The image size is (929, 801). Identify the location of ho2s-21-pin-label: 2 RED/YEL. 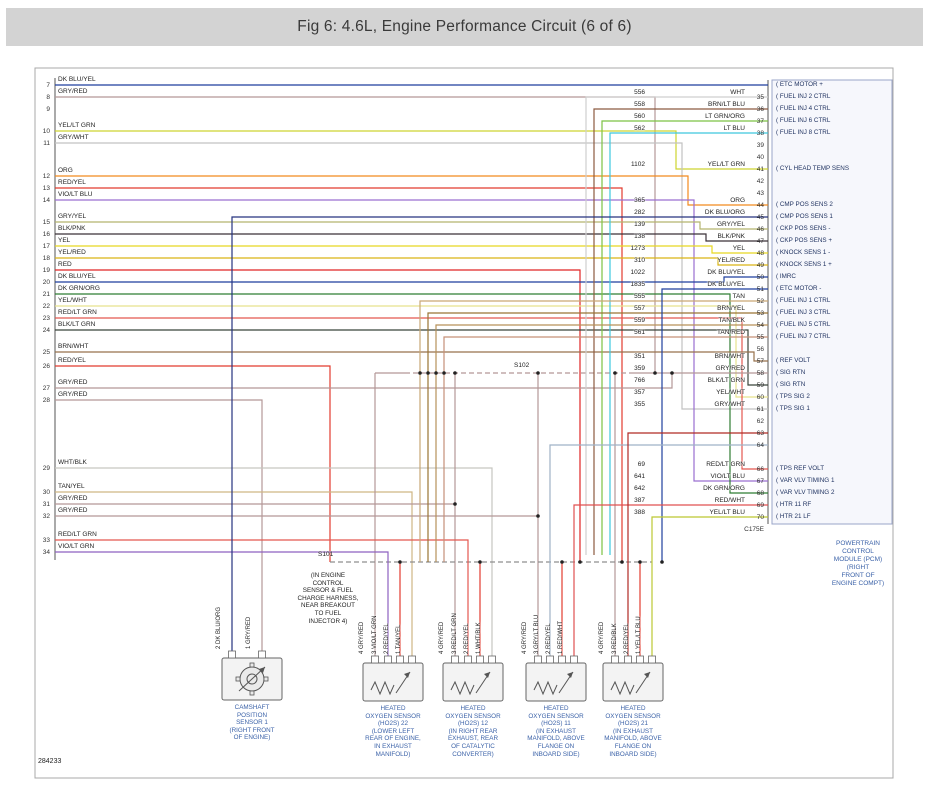
(627, 638).